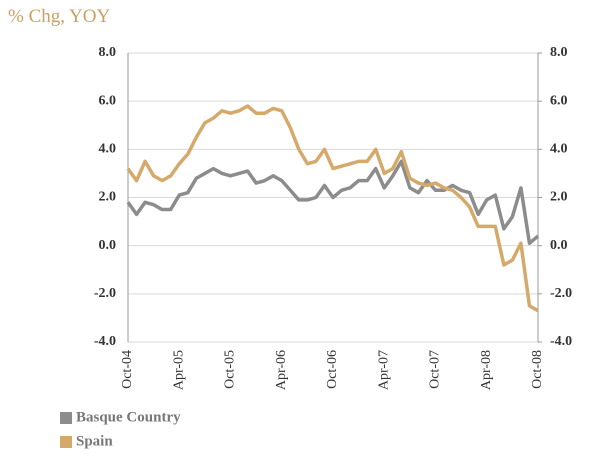  What do you see at coordinates (559, 149) in the screenshot?
I see `y2-tick-label: 4.0` at bounding box center [559, 149].